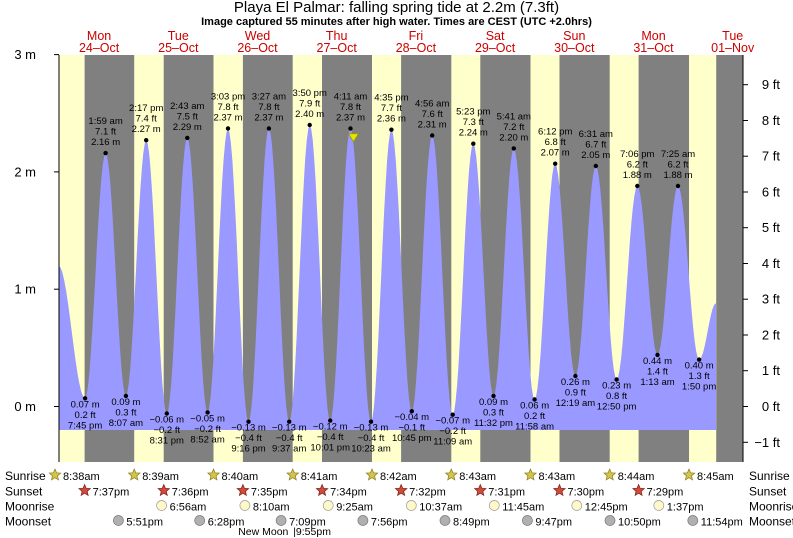  What do you see at coordinates (187, 127) in the screenshot?
I see `high-tide-label: 2.29 m` at bounding box center [187, 127].